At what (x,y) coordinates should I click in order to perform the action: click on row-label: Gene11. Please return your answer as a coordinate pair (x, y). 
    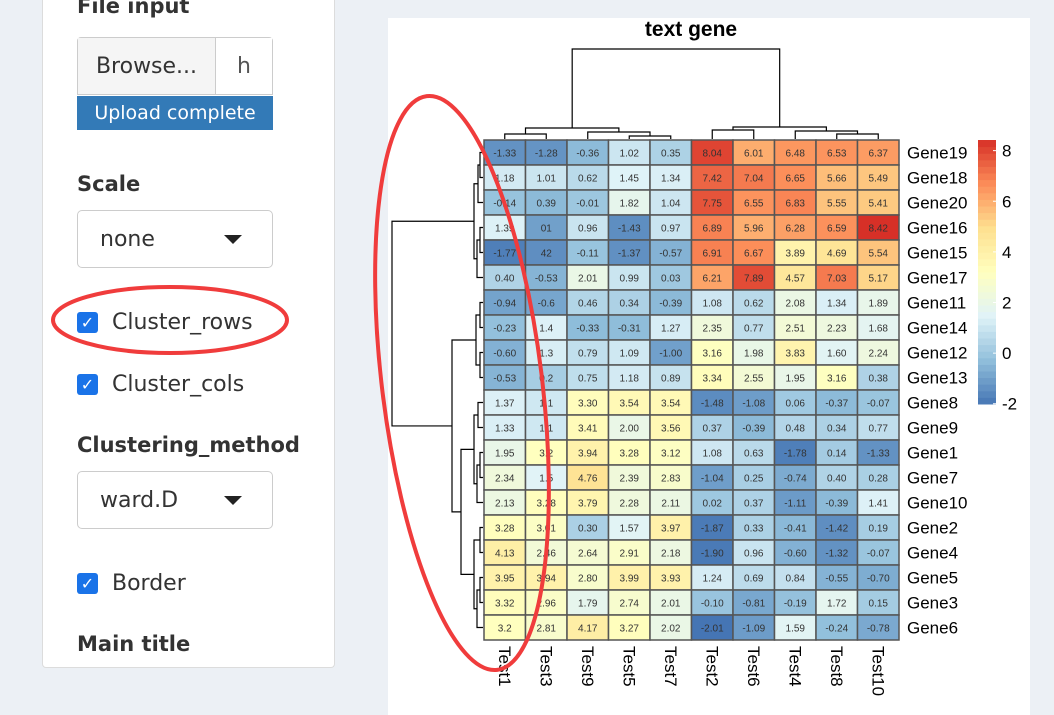
    Looking at the image, I should click on (936, 303).